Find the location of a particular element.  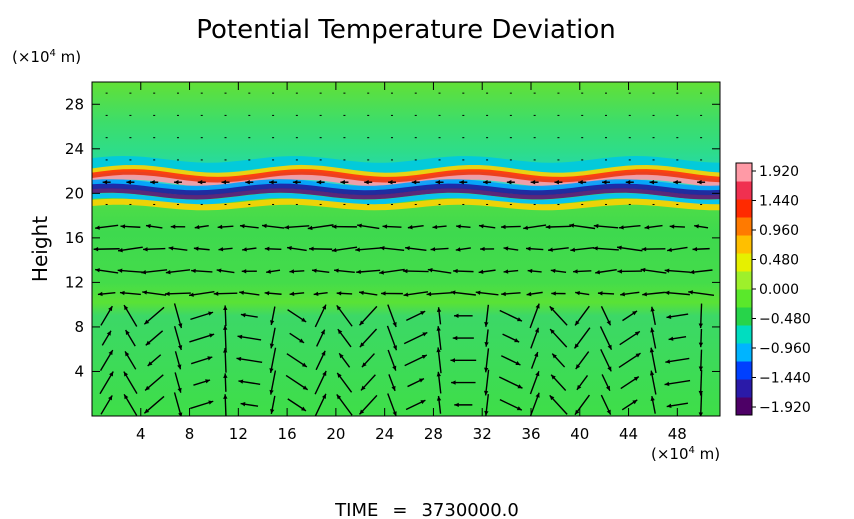

x-tick-label: 32 is located at coordinates (482, 434).